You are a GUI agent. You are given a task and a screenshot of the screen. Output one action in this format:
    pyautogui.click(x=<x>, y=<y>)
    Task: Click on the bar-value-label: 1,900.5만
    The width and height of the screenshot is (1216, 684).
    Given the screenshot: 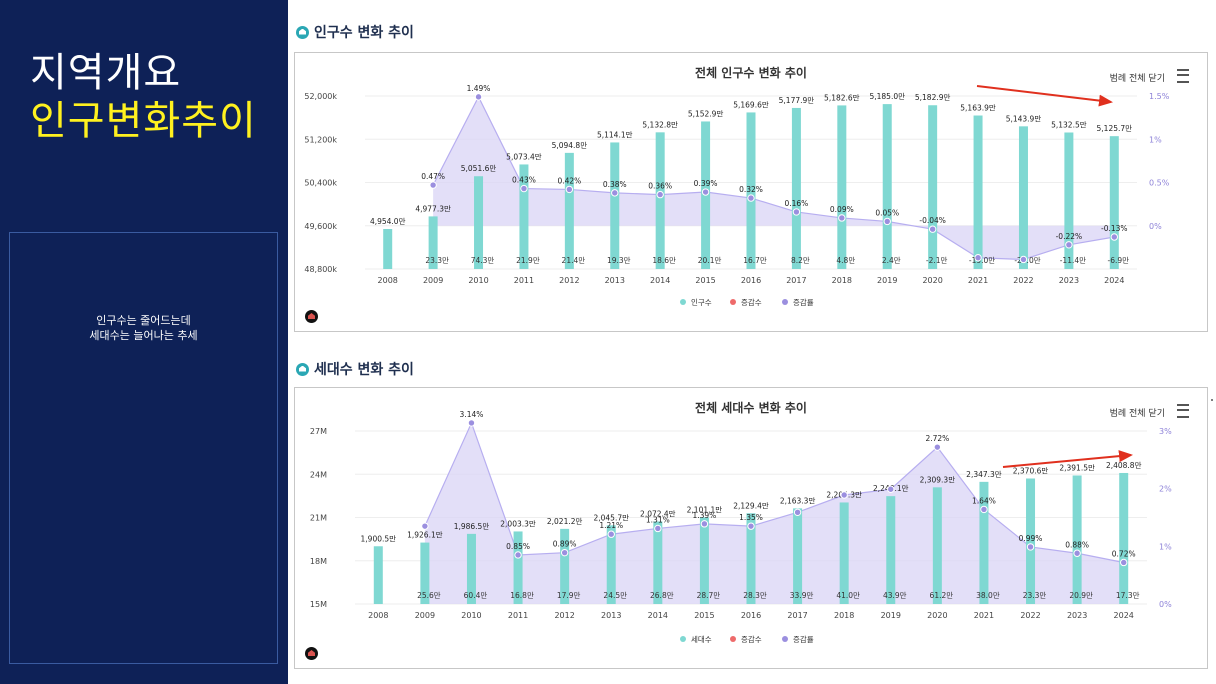 What is the action you would take?
    pyautogui.click(x=379, y=538)
    